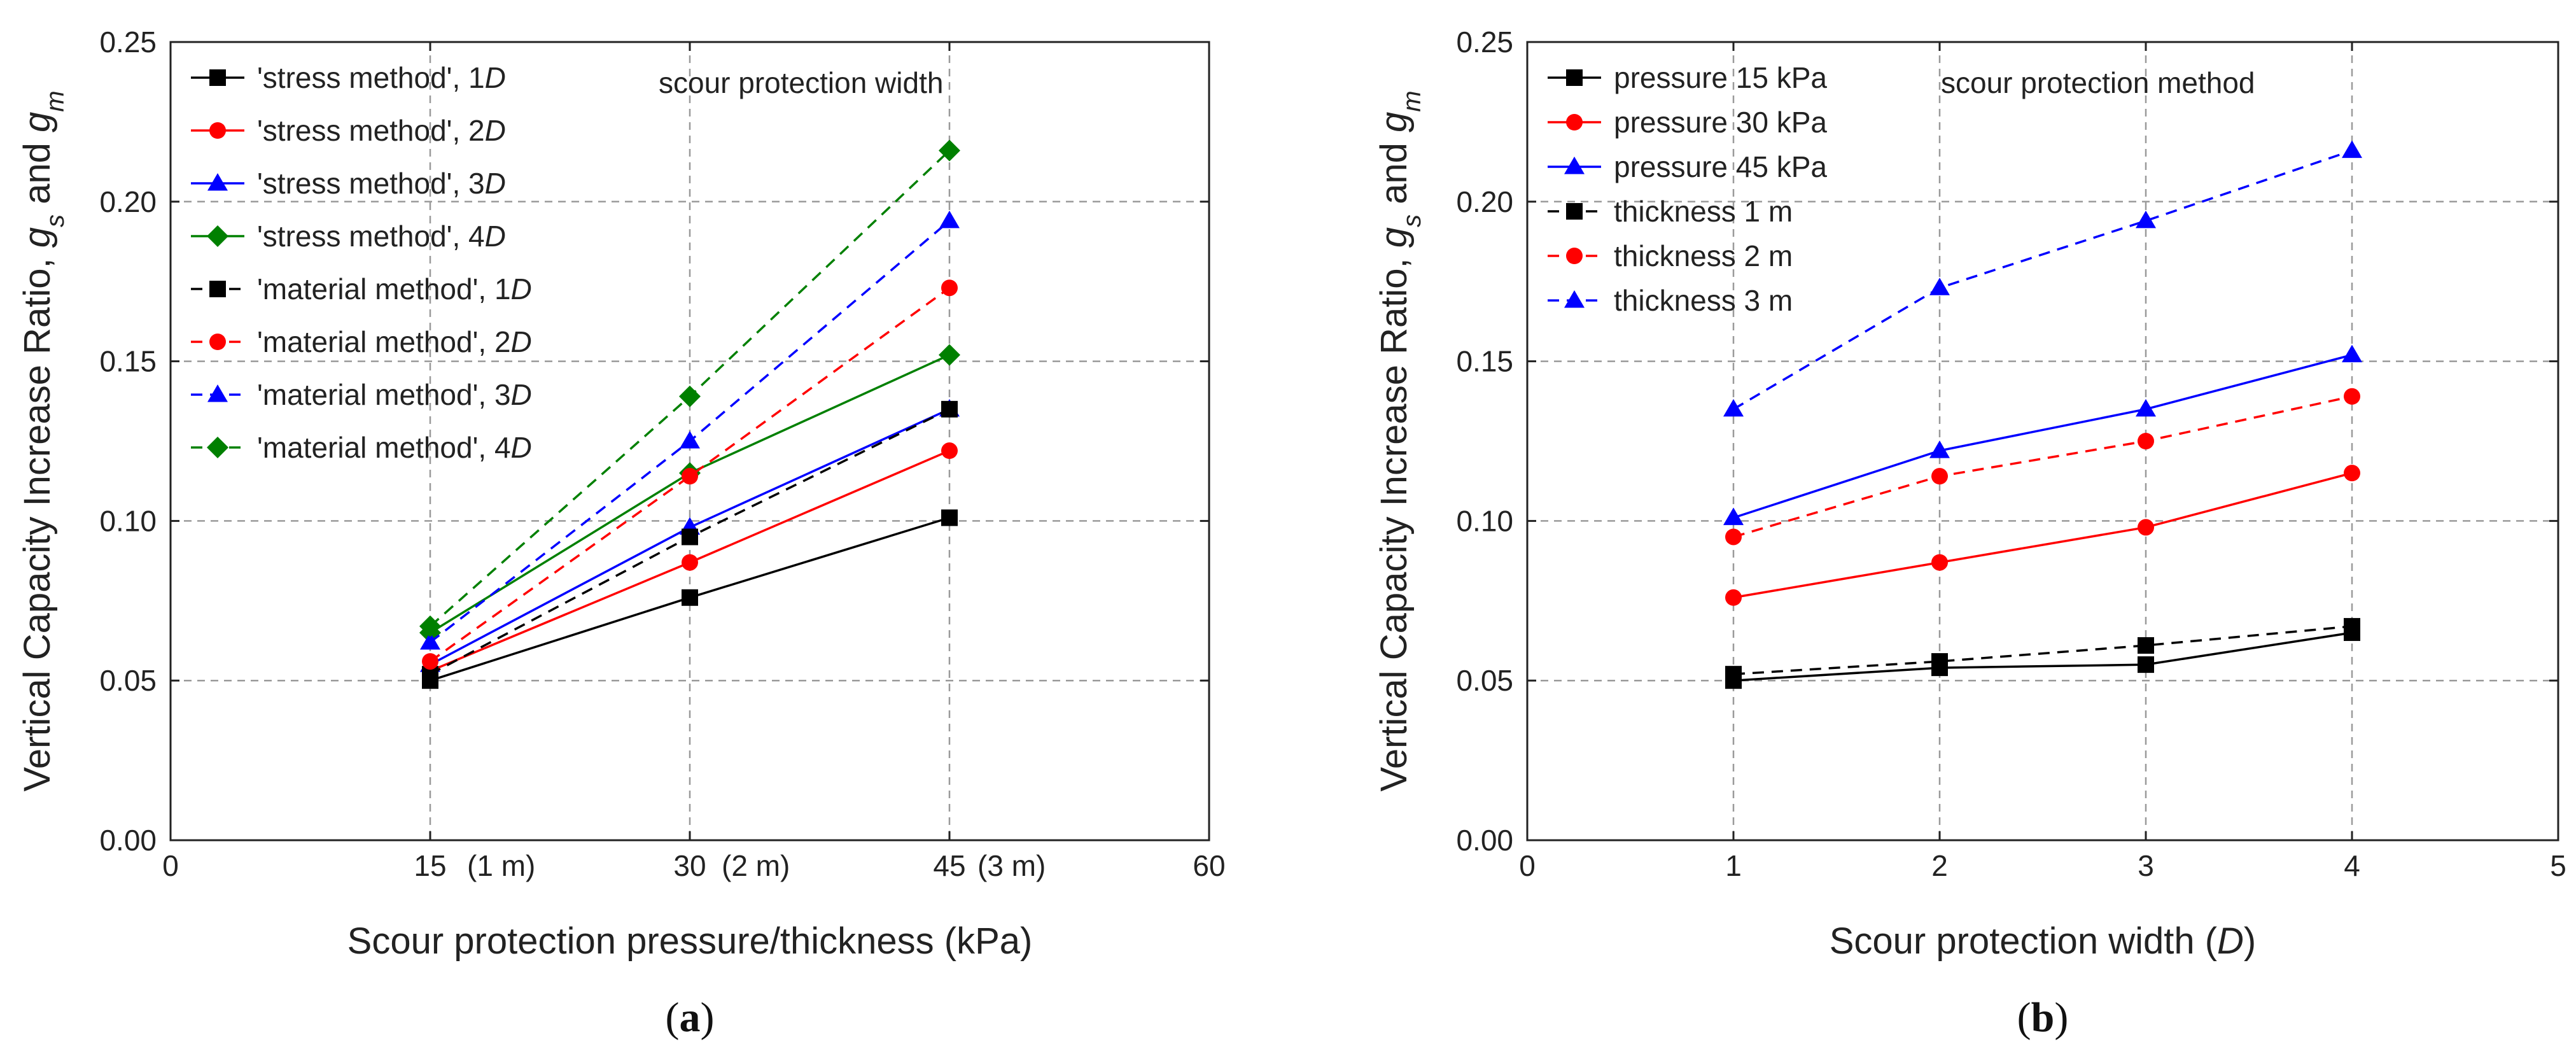  I want to click on legend-entry: pressure 45 kPa, so click(1720, 167).